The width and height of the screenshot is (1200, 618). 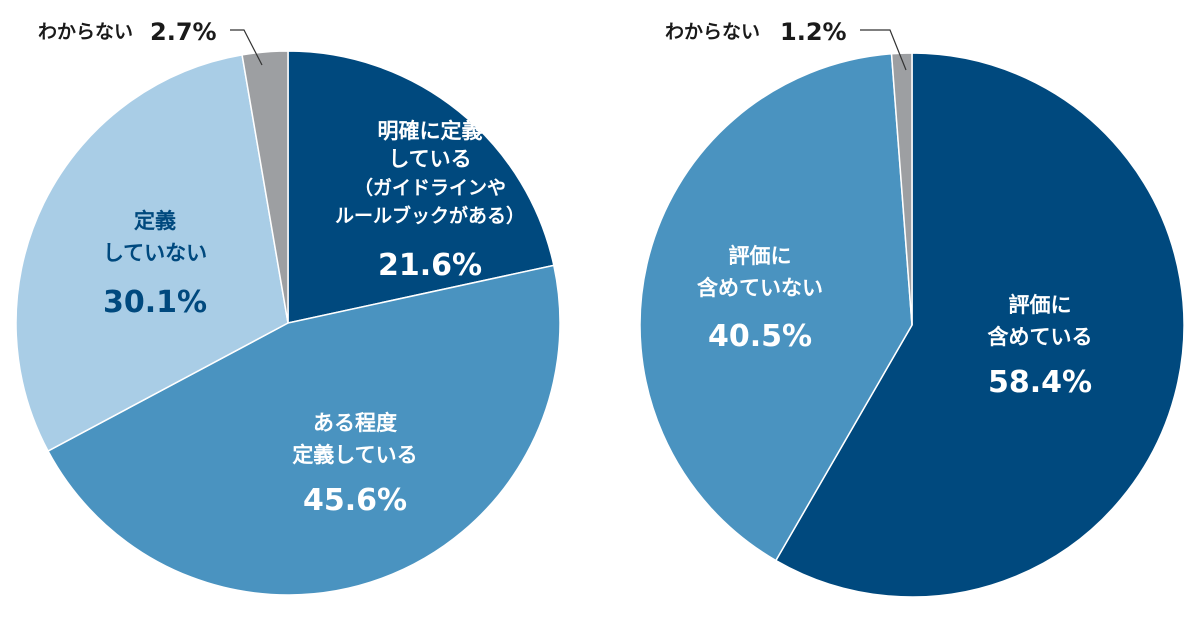 I want to click on slice-label-0-1-line-1: 定義している, so click(x=354, y=455).